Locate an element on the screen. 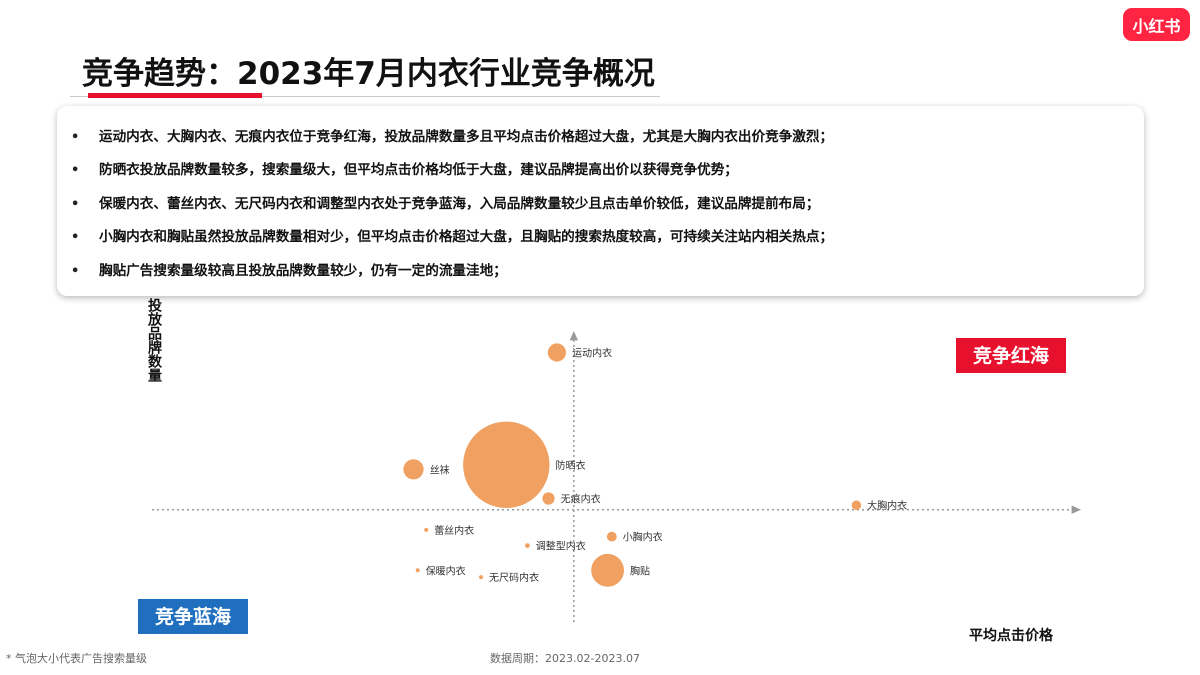  bubble-label: 蕾丝内衣 is located at coordinates (454, 530).